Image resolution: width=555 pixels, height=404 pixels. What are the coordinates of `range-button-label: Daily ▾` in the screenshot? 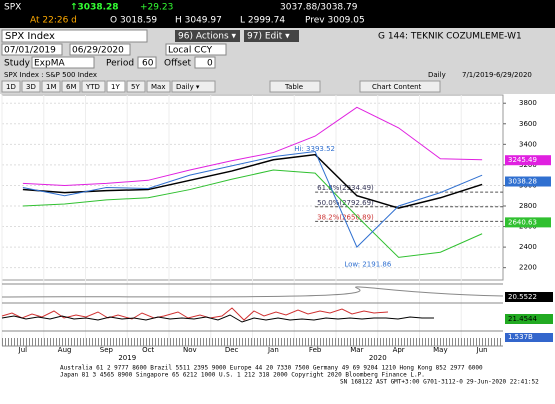 It's located at (188, 87).